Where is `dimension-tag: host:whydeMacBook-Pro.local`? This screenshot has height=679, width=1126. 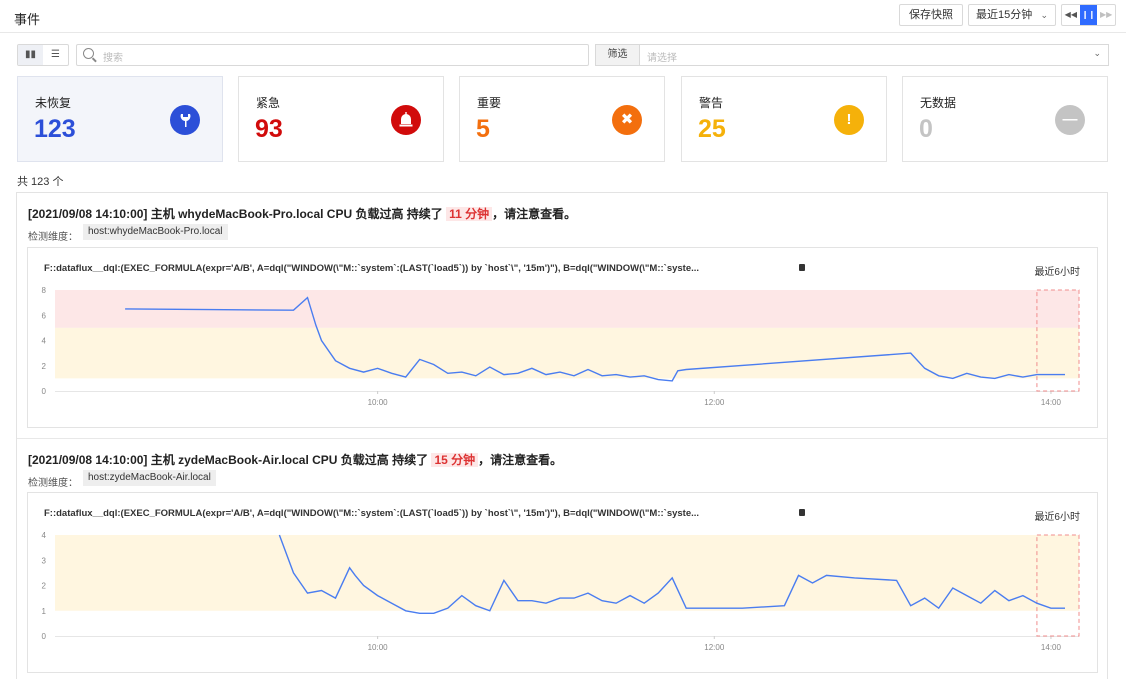
dimension-tag: host:whydeMacBook-Pro.local is located at coordinates (155, 232).